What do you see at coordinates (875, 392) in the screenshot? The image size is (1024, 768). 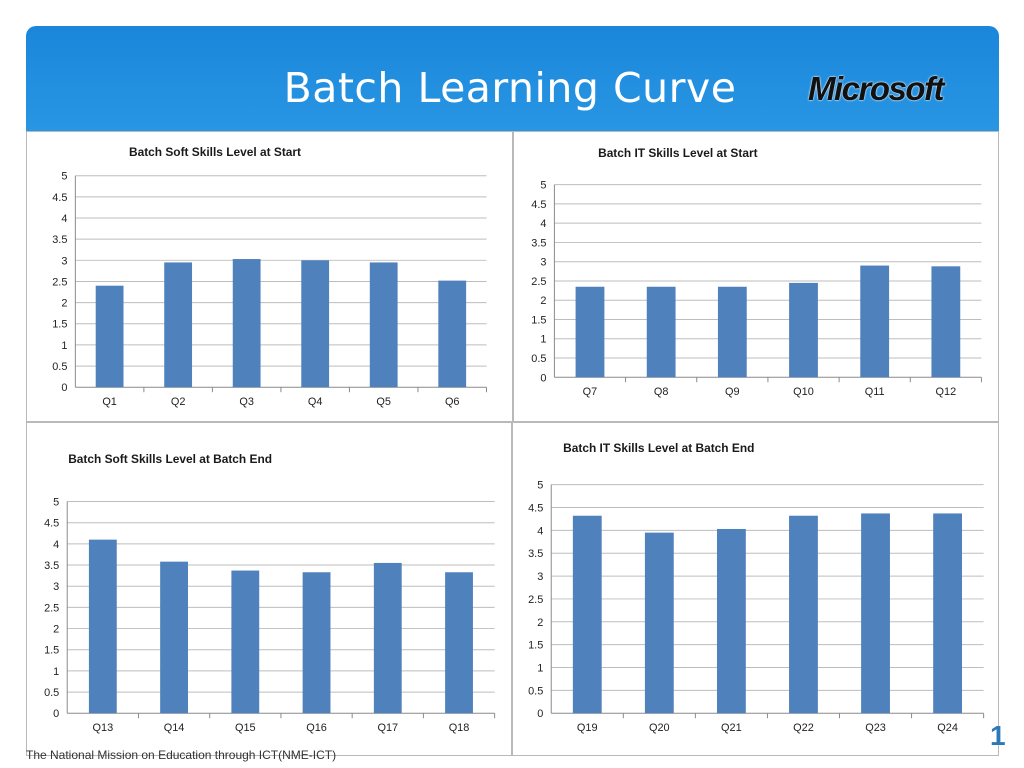 I see `x-tick-label: Q11` at bounding box center [875, 392].